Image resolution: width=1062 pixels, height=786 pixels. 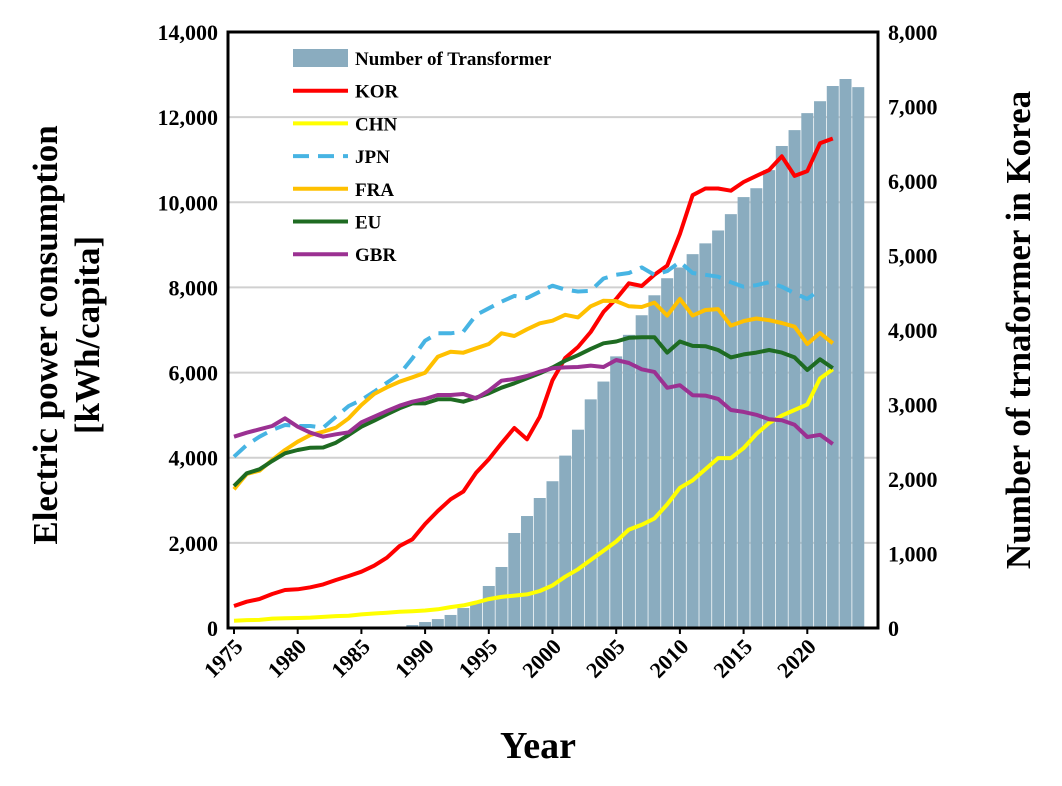 I want to click on bar-2000, so click(x=552, y=554).